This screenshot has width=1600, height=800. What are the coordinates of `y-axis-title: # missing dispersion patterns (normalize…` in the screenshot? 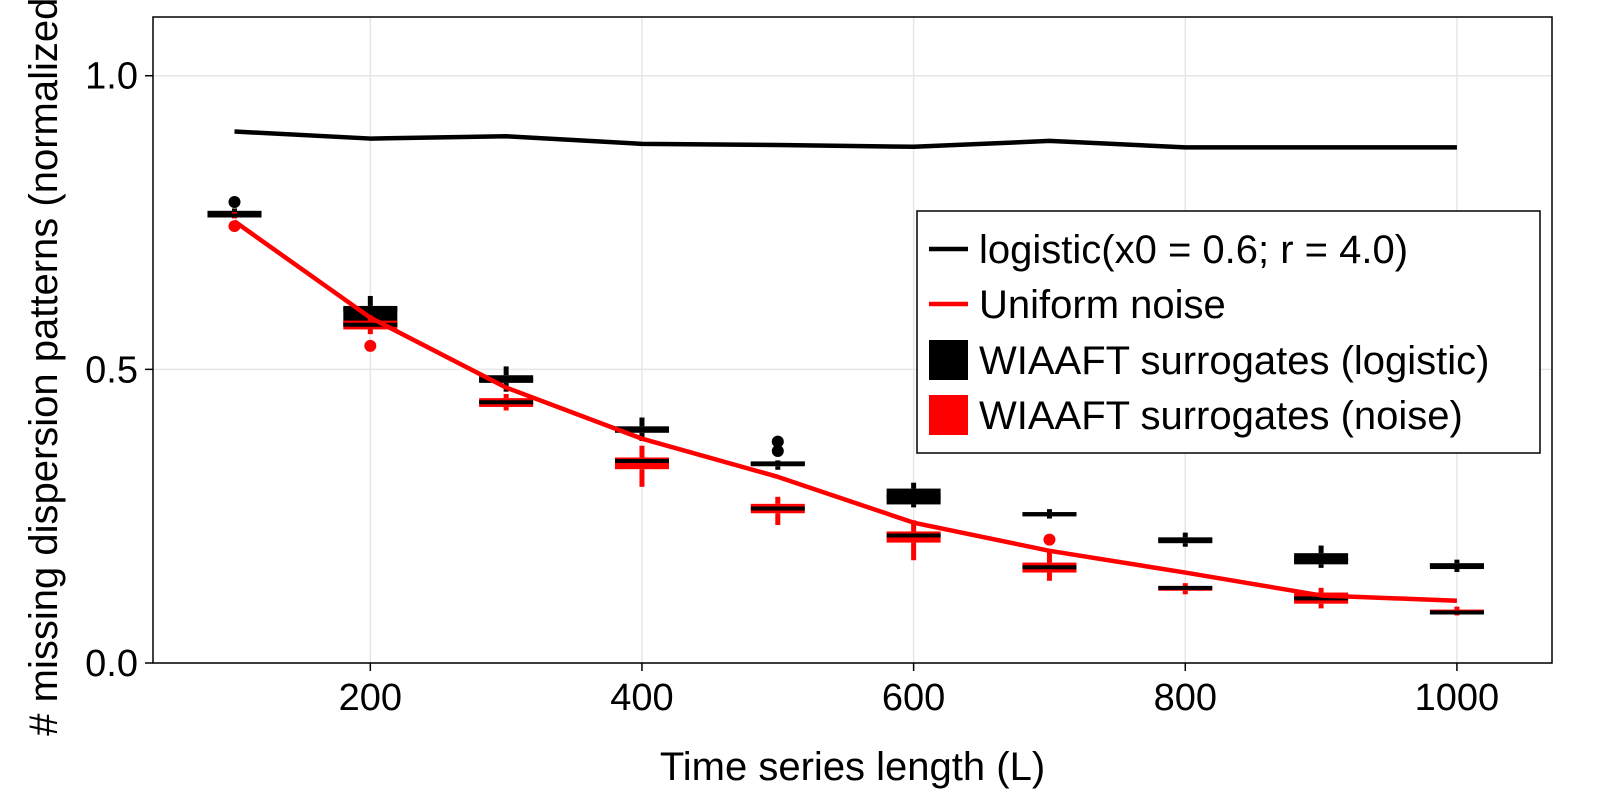 It's located at (44, 368).